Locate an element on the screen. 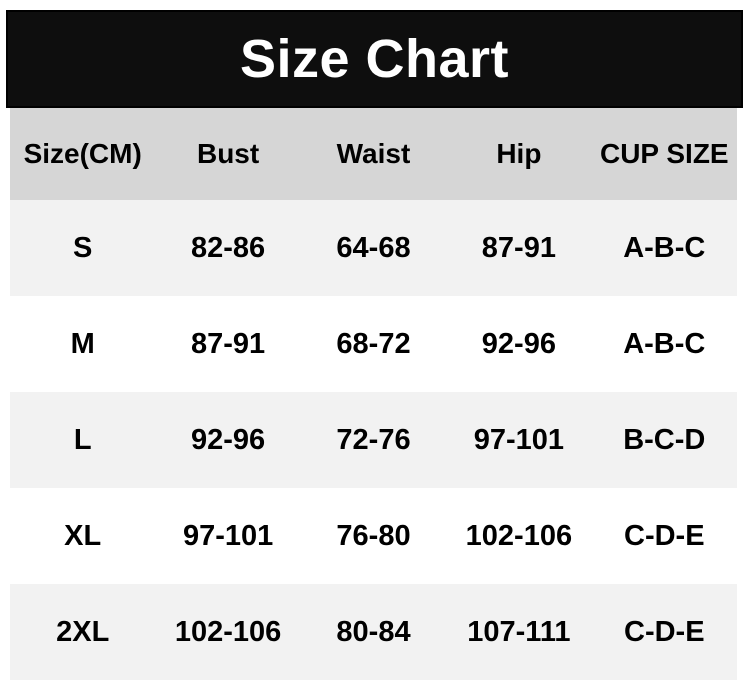  page-title: Size Chart is located at coordinates (374, 59).